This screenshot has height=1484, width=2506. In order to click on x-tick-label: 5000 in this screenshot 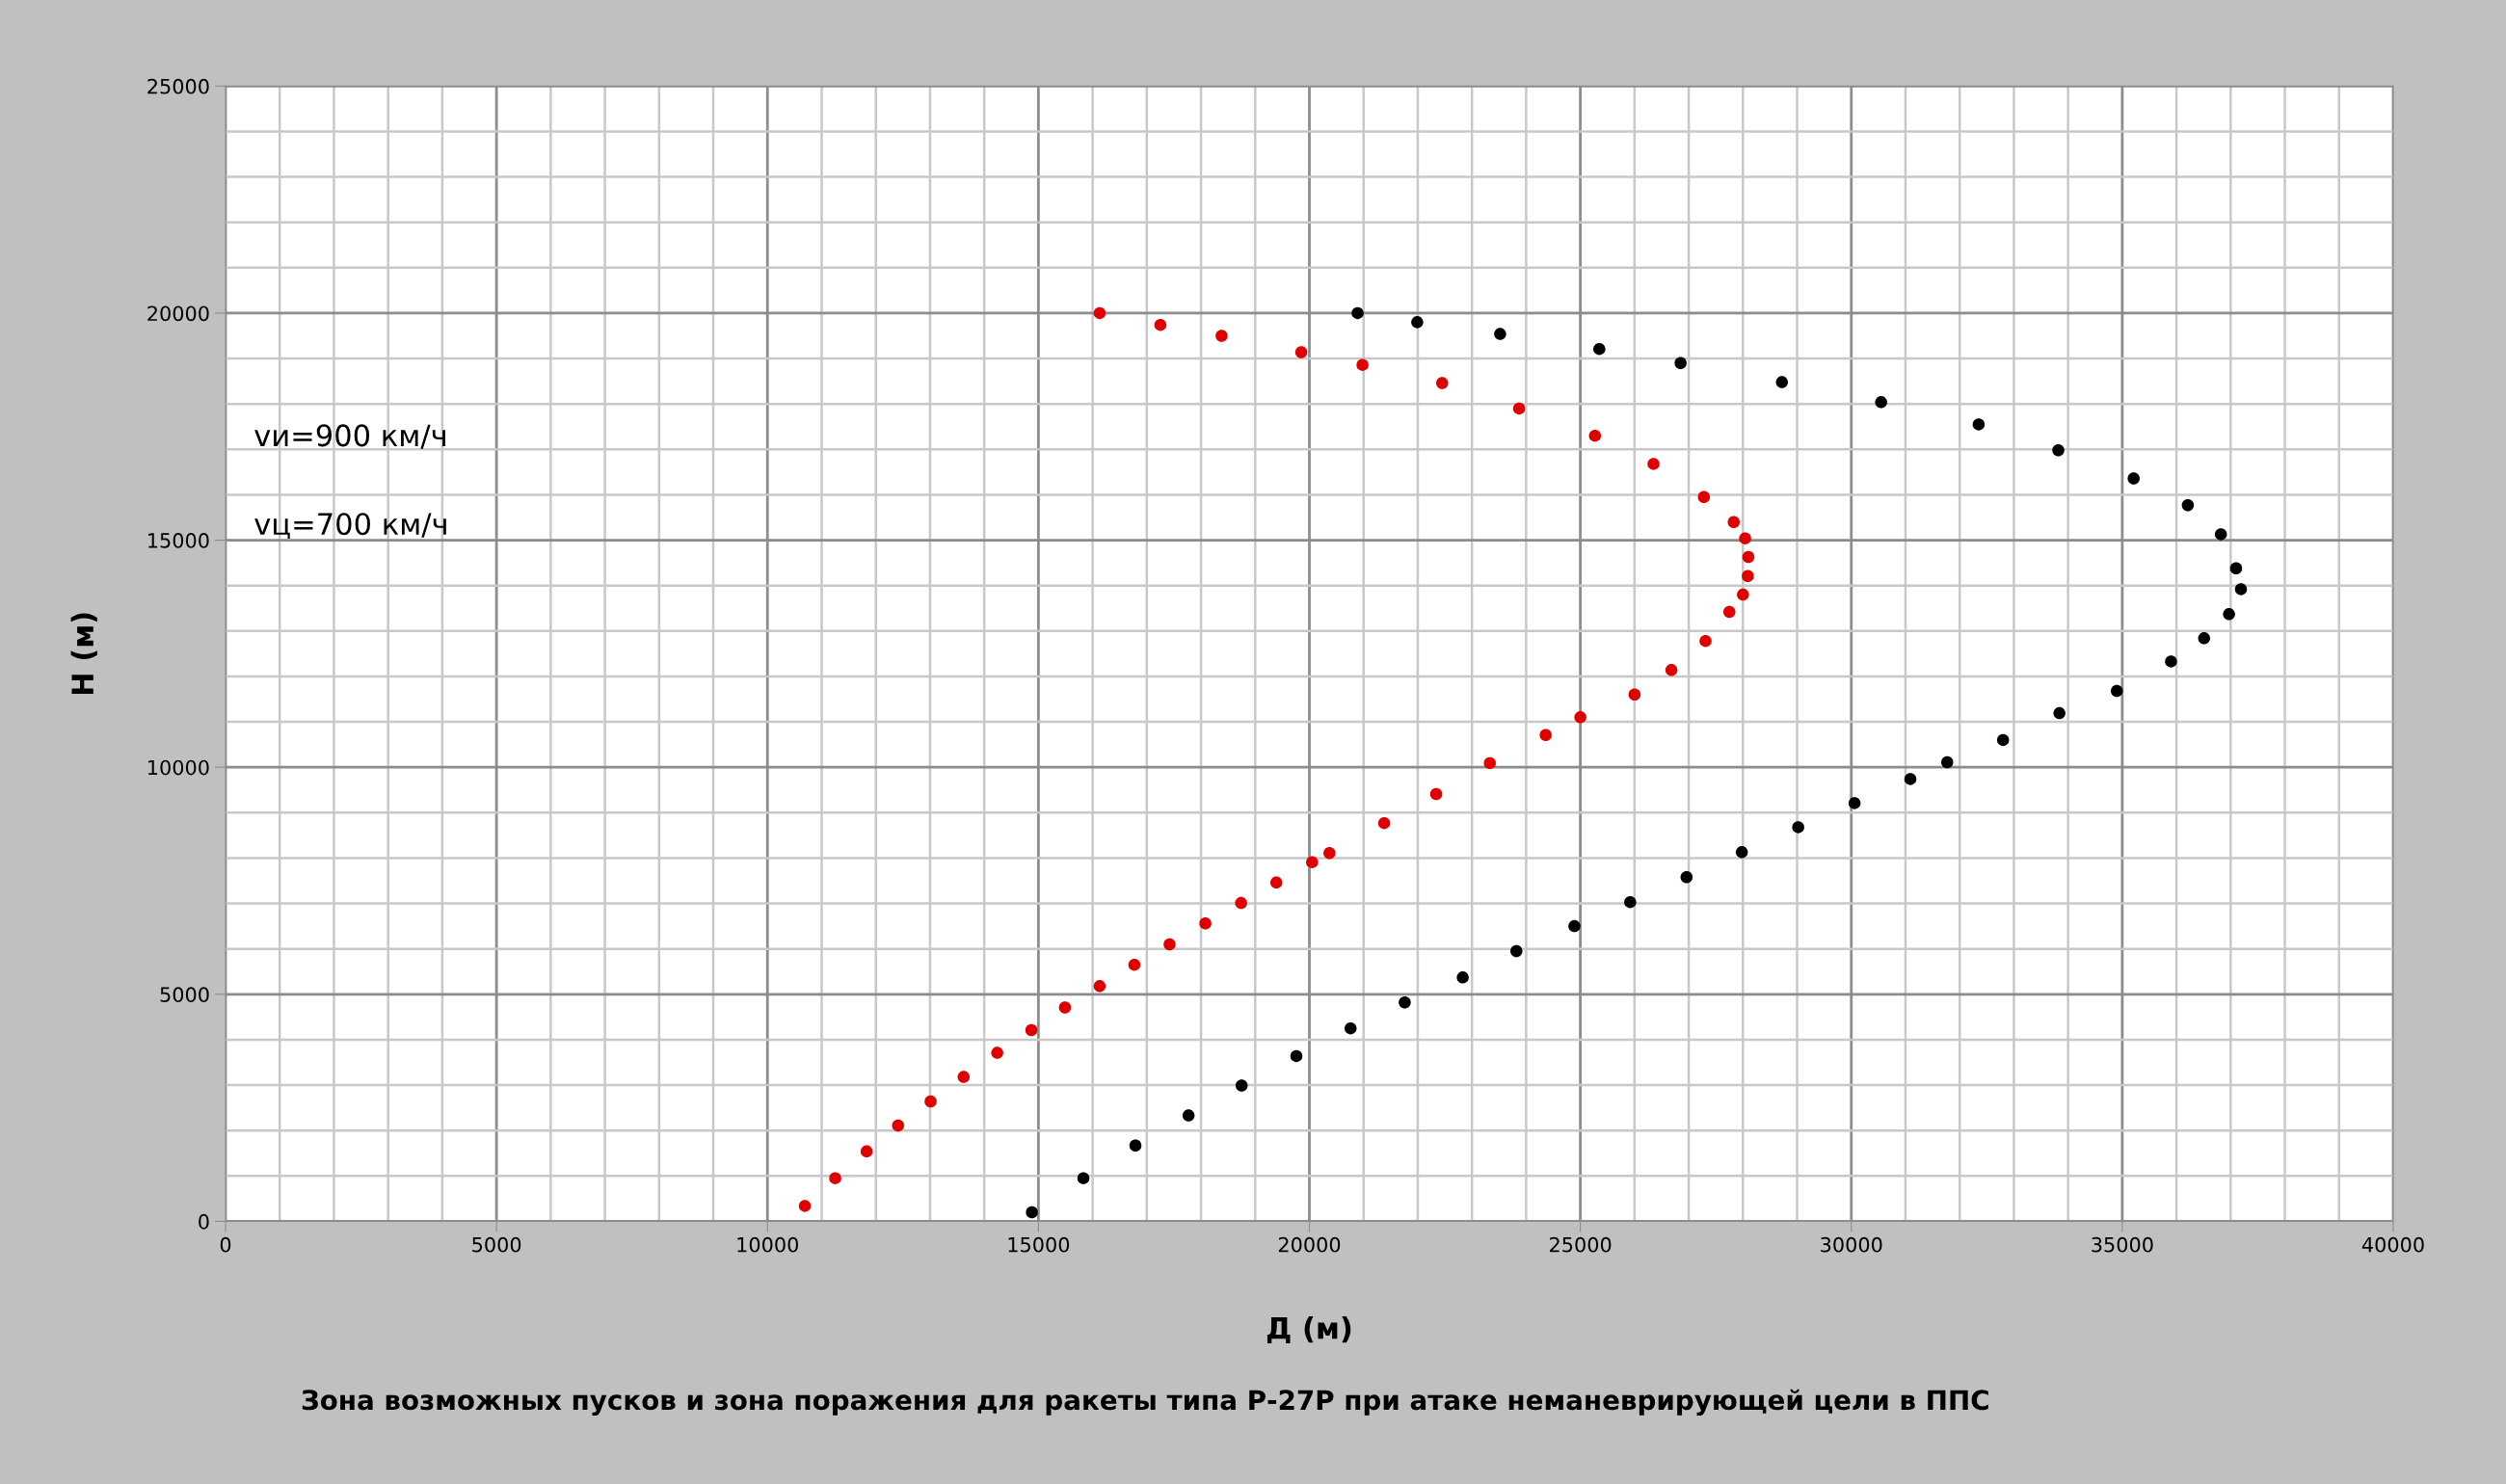, I will do `click(496, 1244)`.